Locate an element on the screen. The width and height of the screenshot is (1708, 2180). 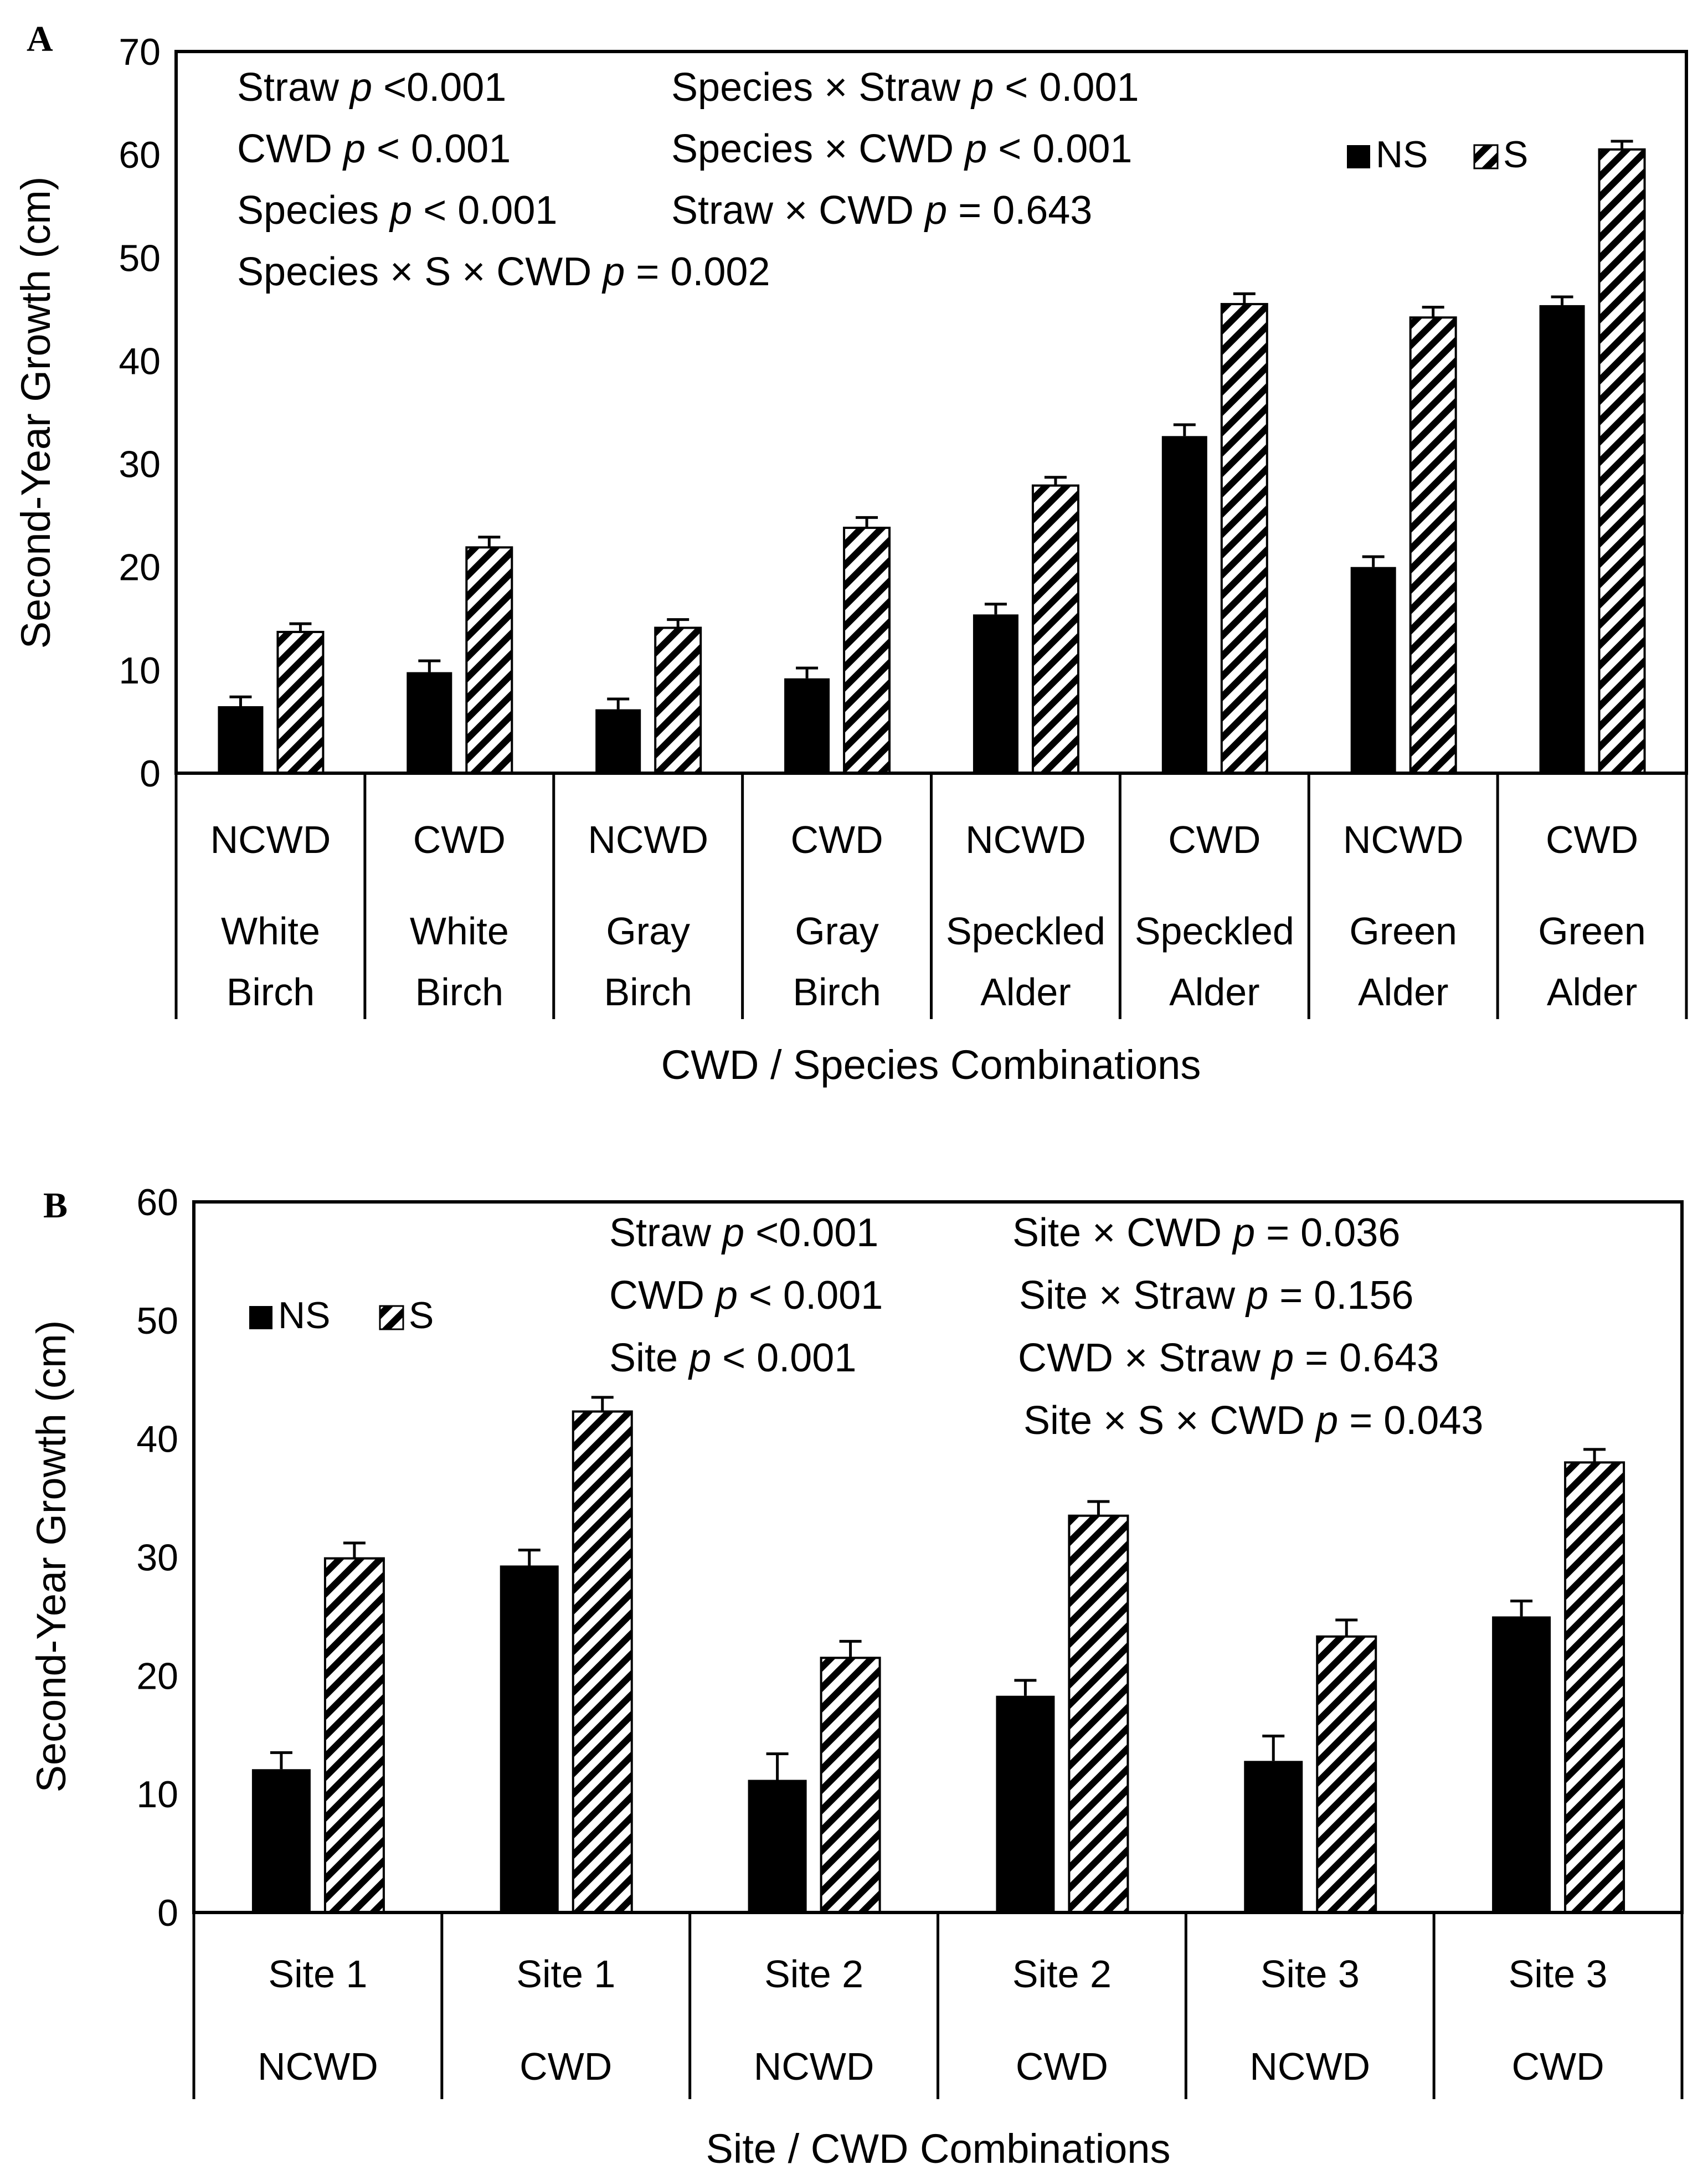
panel-a-legend-ns-label: NS is located at coordinates (1402, 154).